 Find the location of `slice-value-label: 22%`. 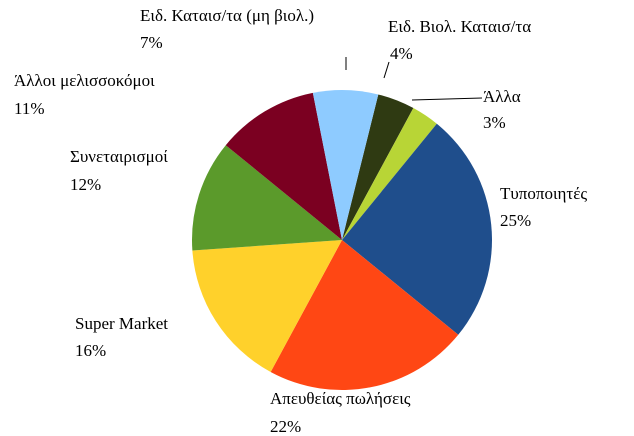

slice-value-label: 22% is located at coordinates (285, 426).